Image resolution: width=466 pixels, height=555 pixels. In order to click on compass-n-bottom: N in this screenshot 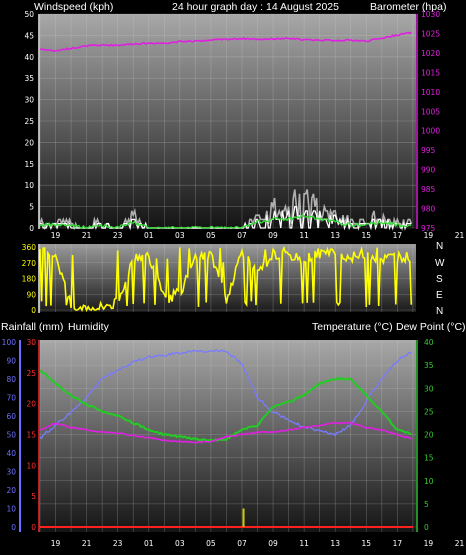, I will do `click(439, 311)`.